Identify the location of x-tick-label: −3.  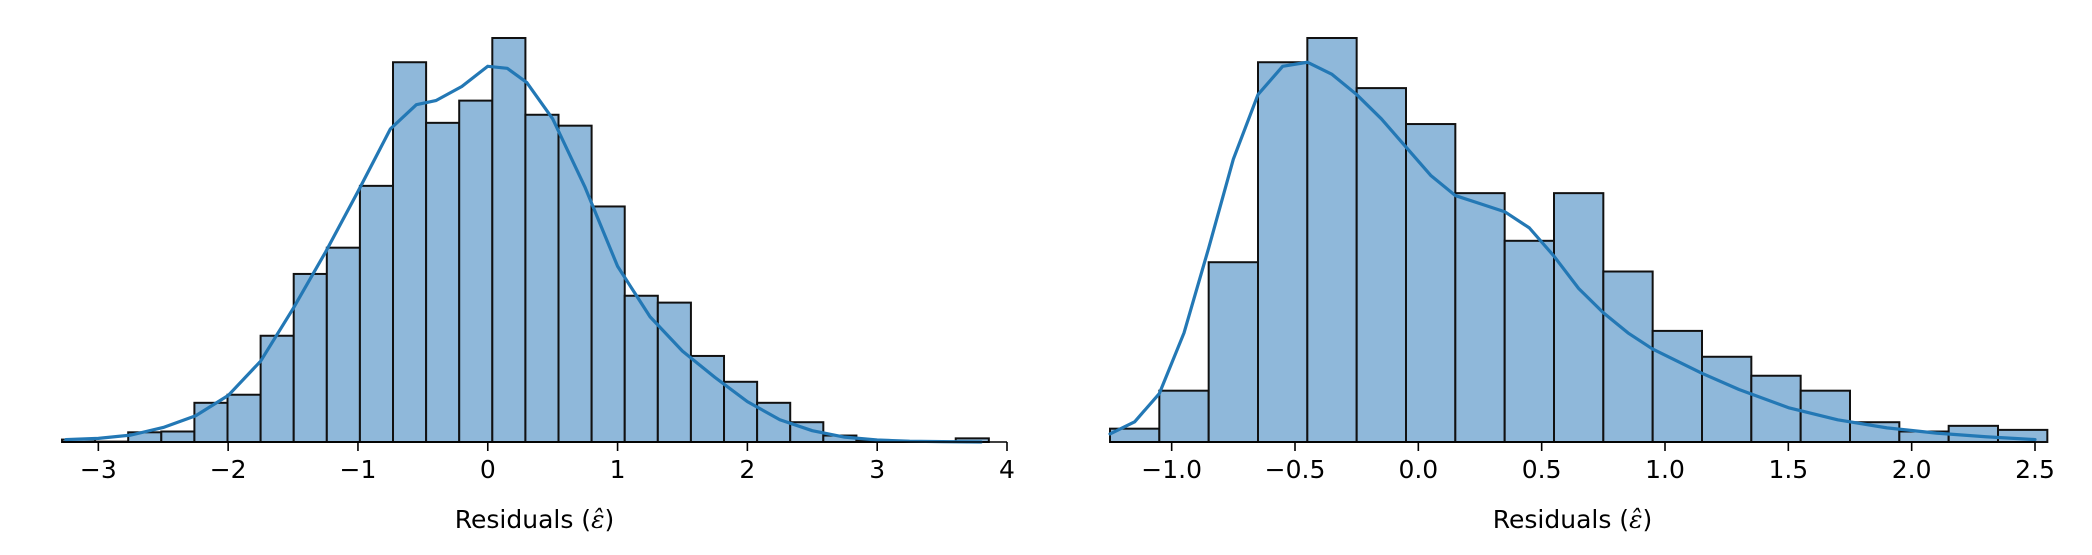
(98, 469).